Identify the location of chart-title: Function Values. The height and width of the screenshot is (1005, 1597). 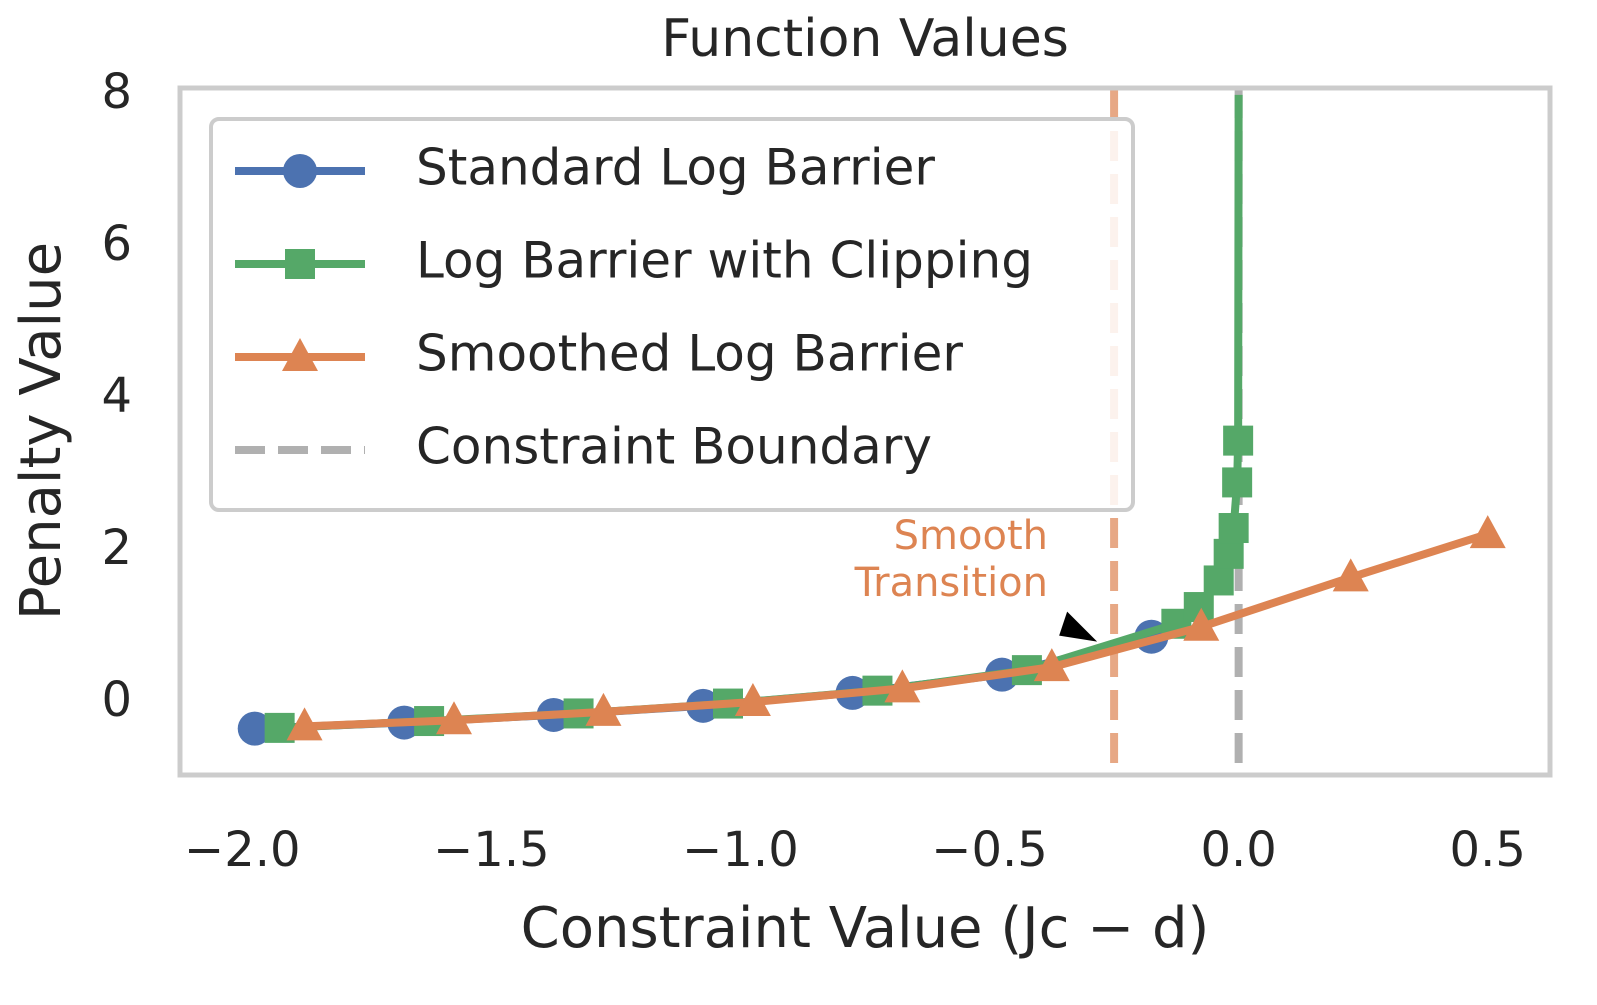
(865, 39).